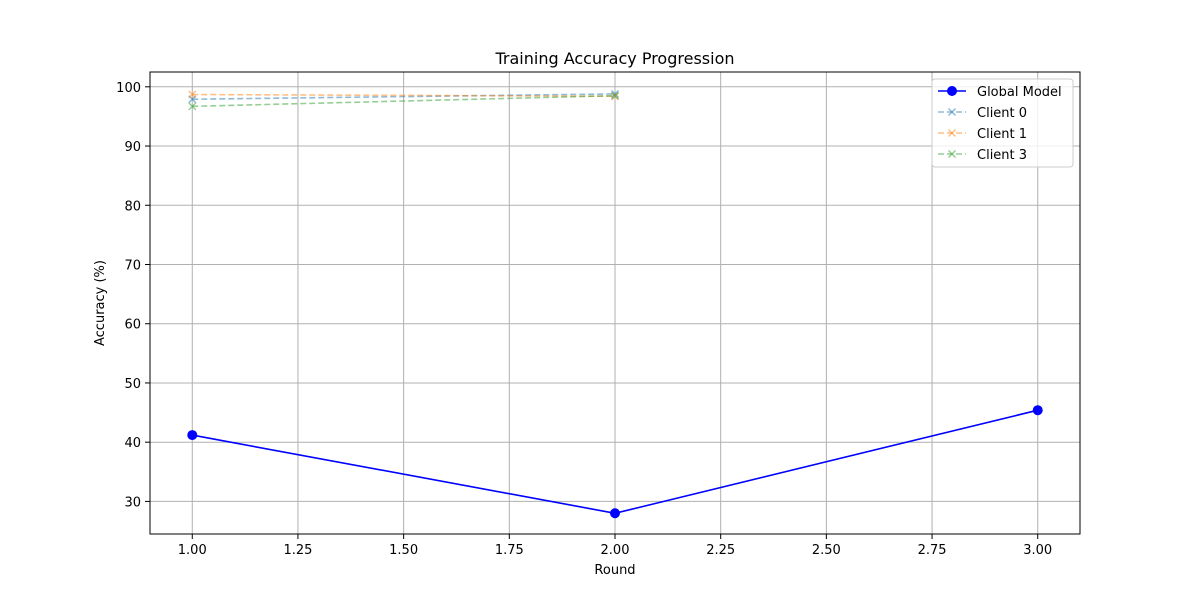 The width and height of the screenshot is (1200, 600). What do you see at coordinates (297, 550) in the screenshot?
I see `x-tick-label: 1.25` at bounding box center [297, 550].